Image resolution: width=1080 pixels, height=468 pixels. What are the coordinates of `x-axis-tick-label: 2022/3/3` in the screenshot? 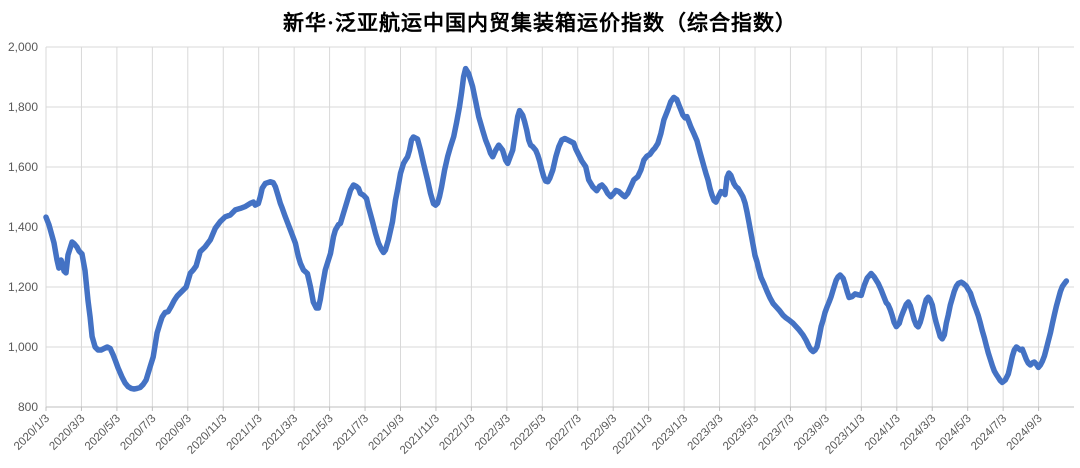 It's located at (493, 433).